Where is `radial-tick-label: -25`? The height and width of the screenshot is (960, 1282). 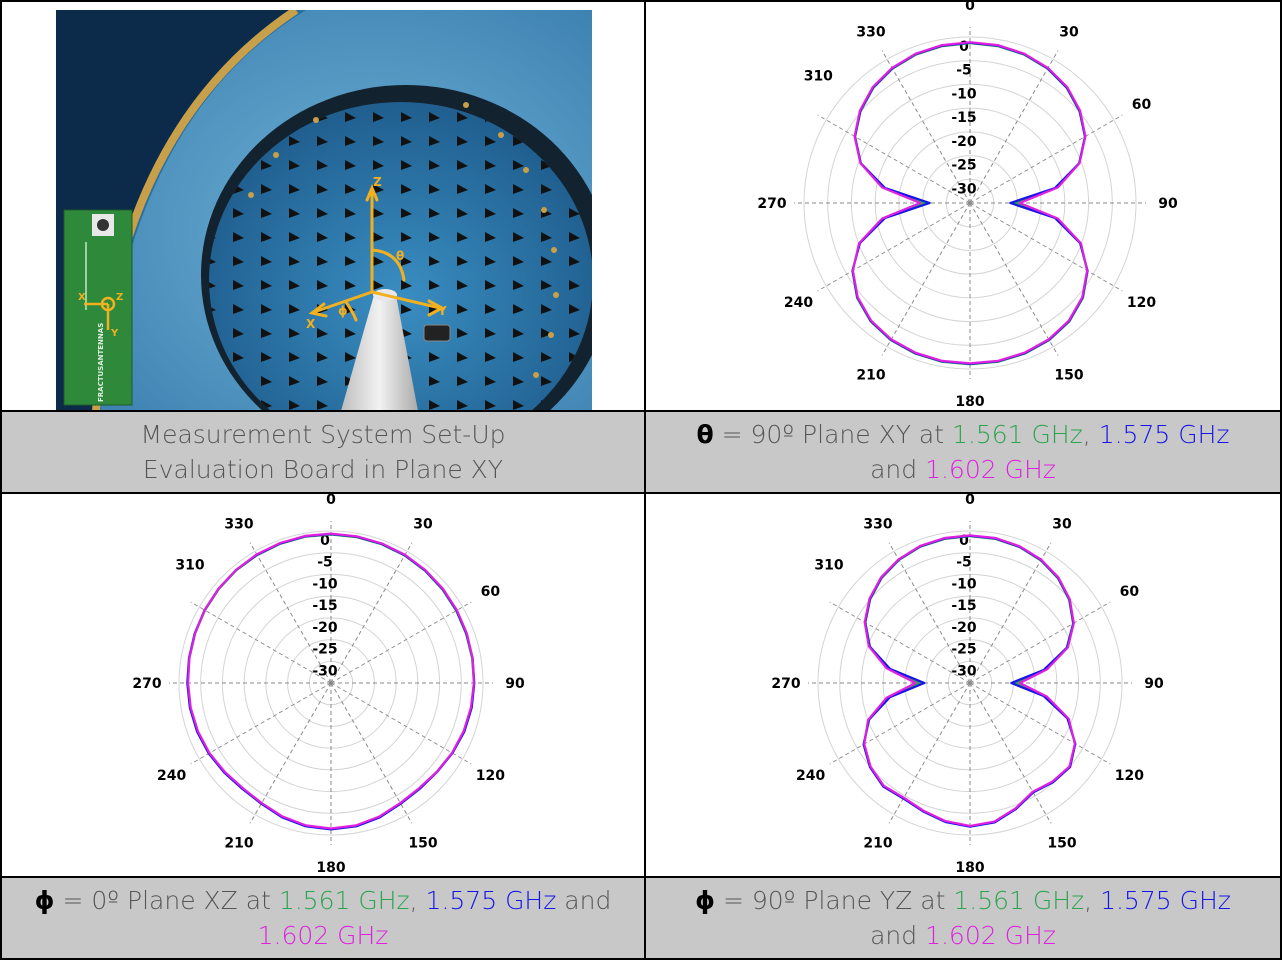
radial-tick-label: -25 is located at coordinates (324, 650).